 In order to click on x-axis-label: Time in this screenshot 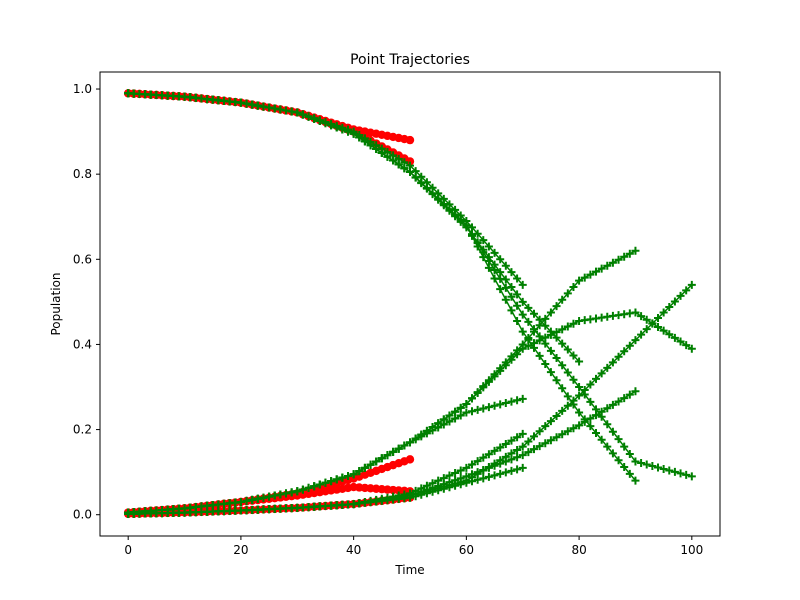, I will do `click(409, 570)`.